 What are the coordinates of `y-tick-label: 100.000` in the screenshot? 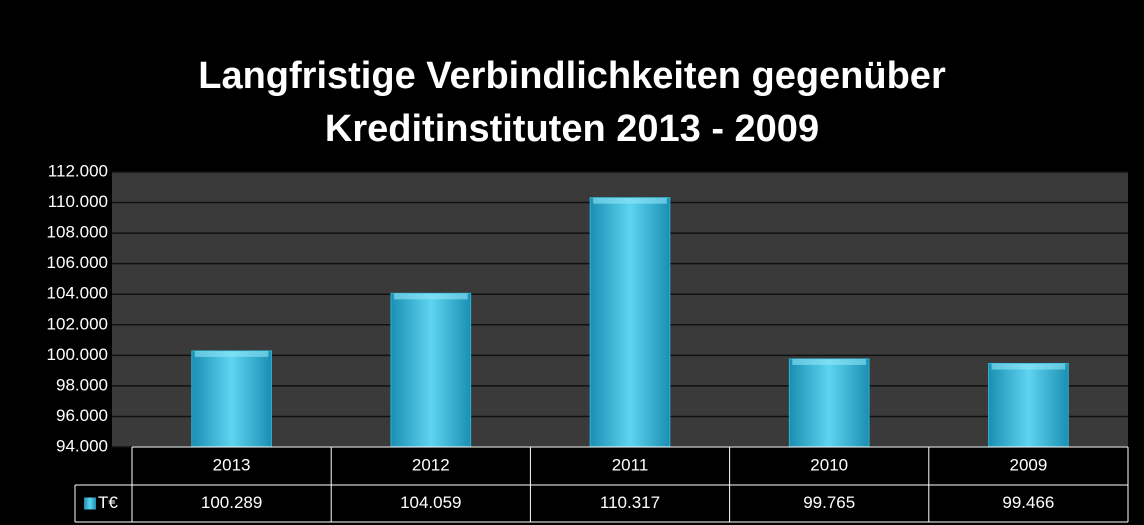 It's located at (77, 354).